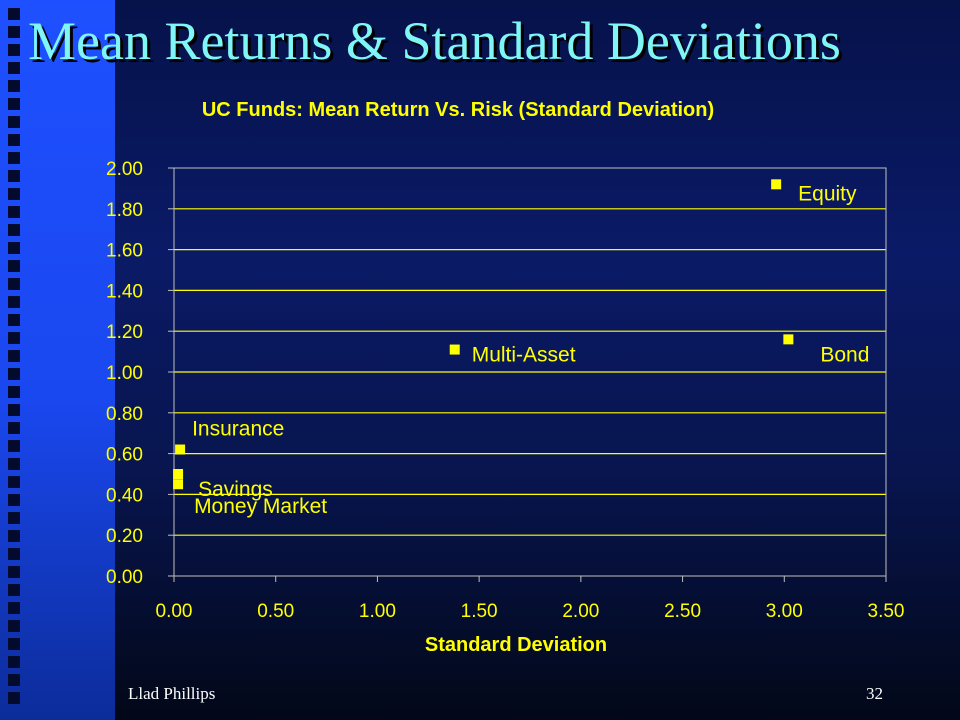 This screenshot has width=960, height=720. Describe the element at coordinates (377, 611) in the screenshot. I see `x-tick-label: 1.00` at that location.